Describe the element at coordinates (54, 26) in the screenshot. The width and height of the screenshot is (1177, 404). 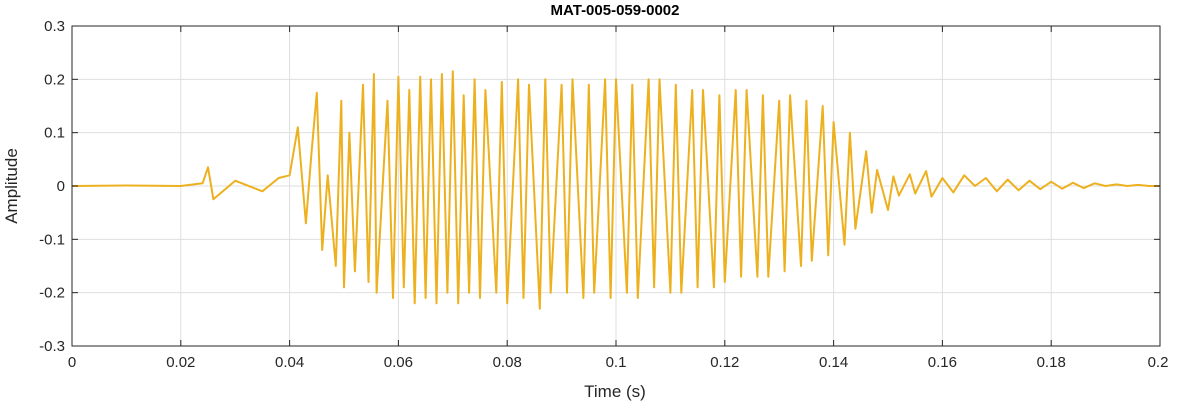
I see `y-tick-label: 0.3` at that location.